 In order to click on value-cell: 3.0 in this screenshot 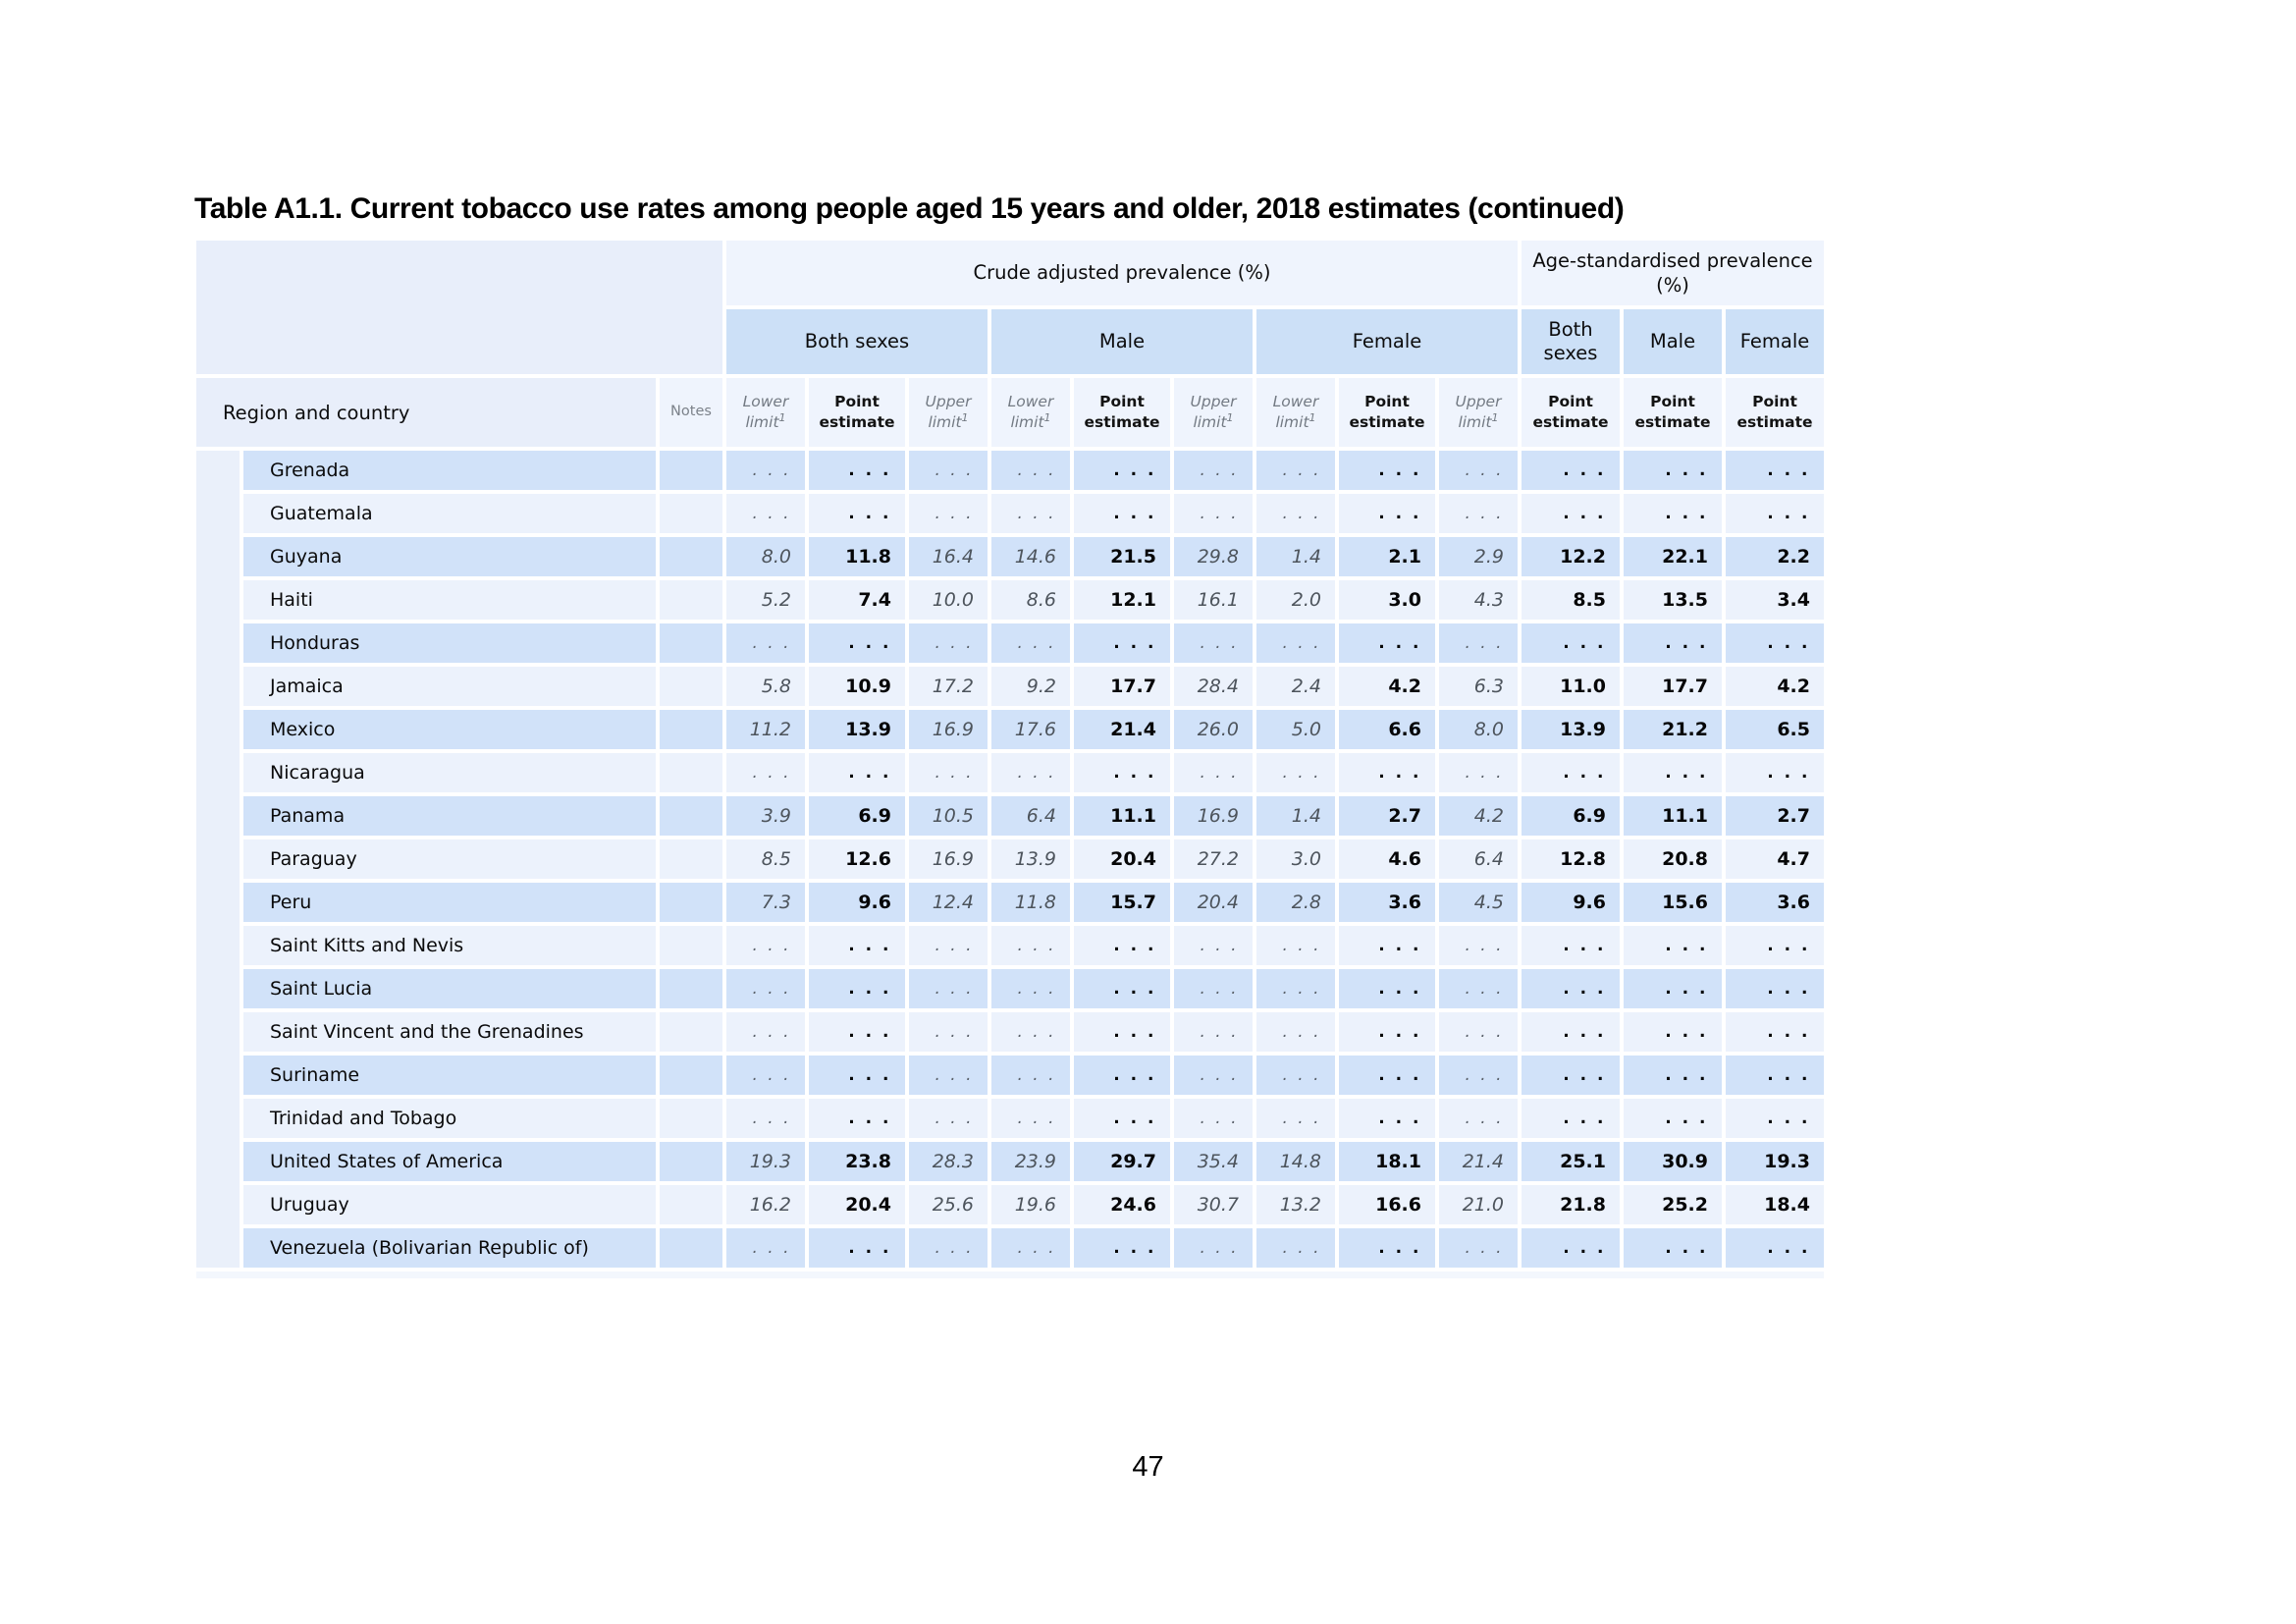, I will do `click(1296, 859)`.